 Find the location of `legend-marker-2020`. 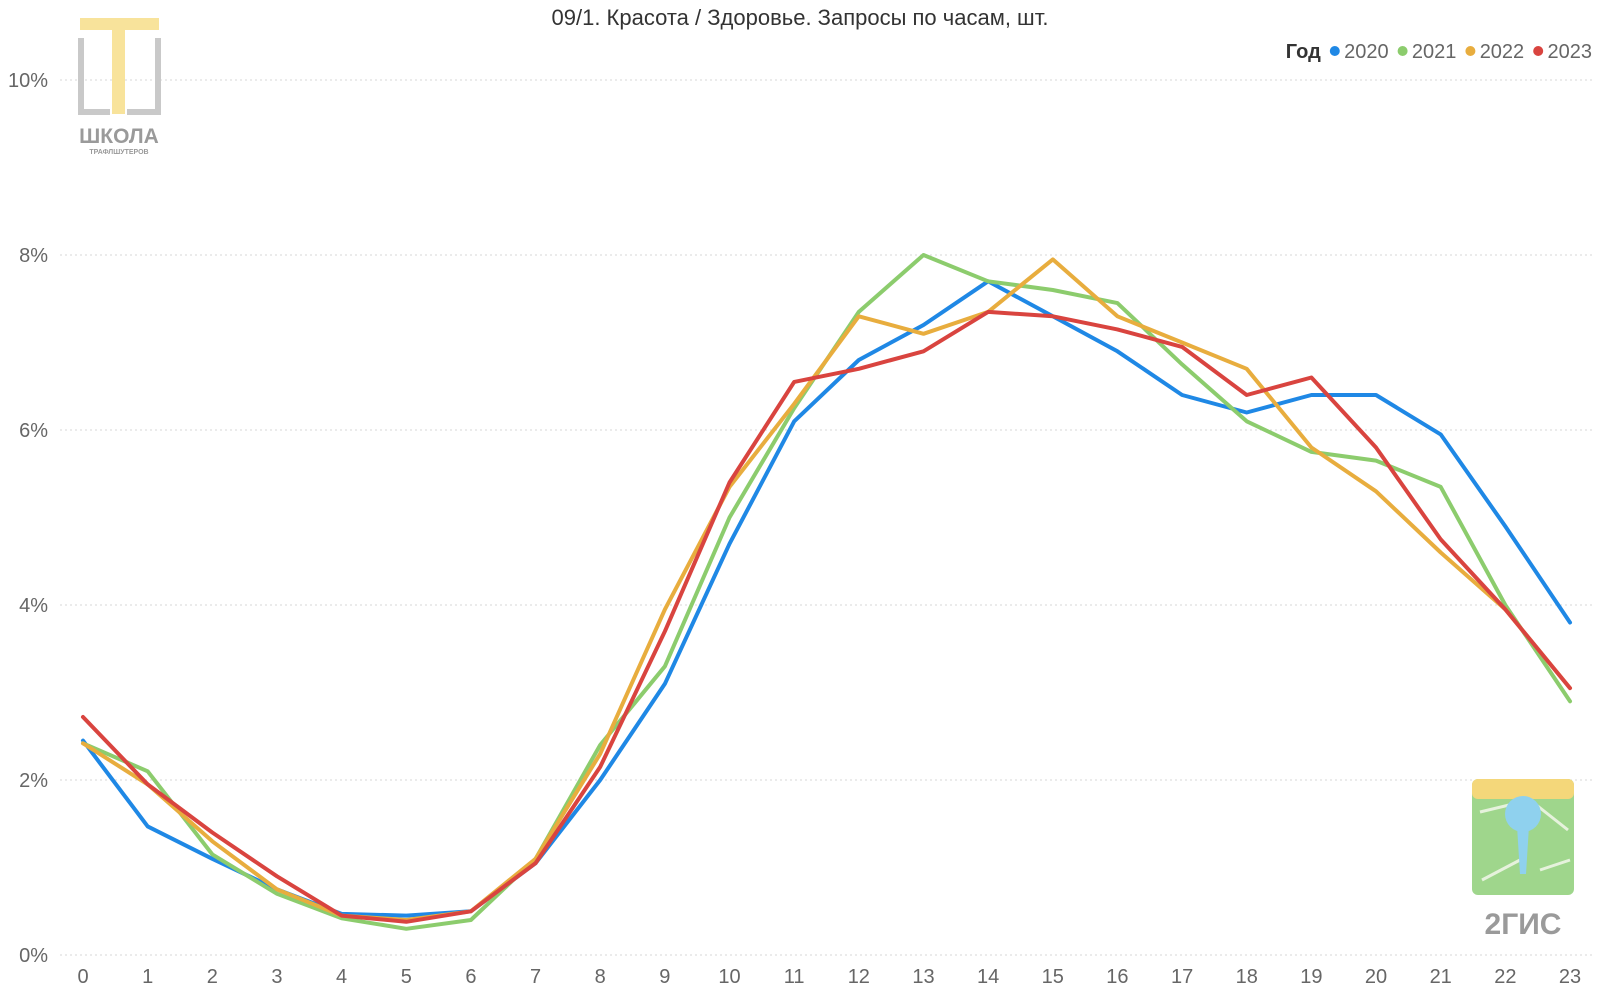

legend-marker-2020 is located at coordinates (1334, 51).